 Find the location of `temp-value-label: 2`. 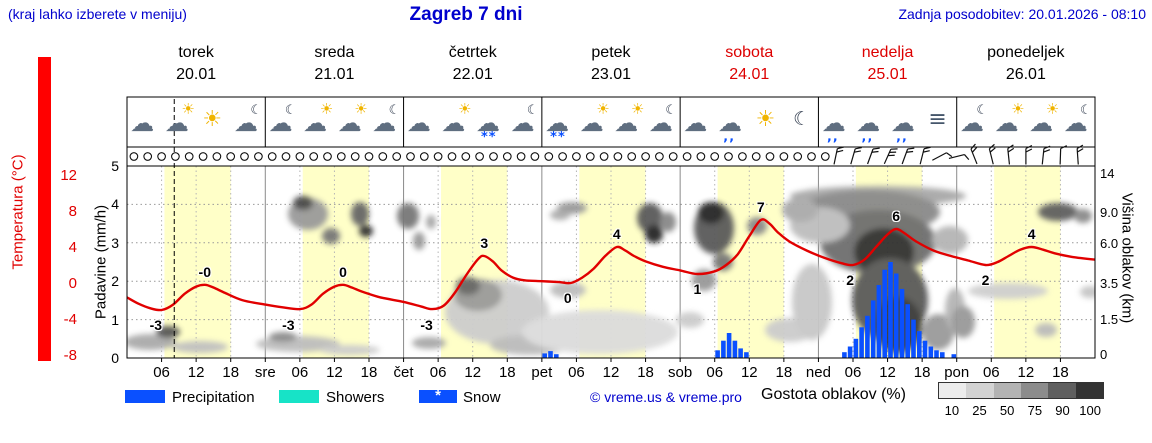

temp-value-label: 2 is located at coordinates (850, 280).